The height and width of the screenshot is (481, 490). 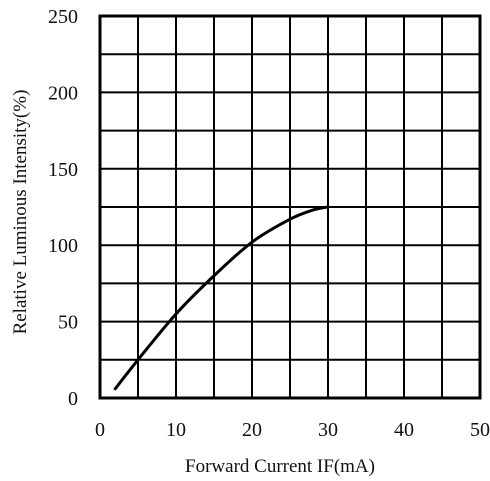 What do you see at coordinates (176, 430) in the screenshot?
I see `x-tick-label: 10` at bounding box center [176, 430].